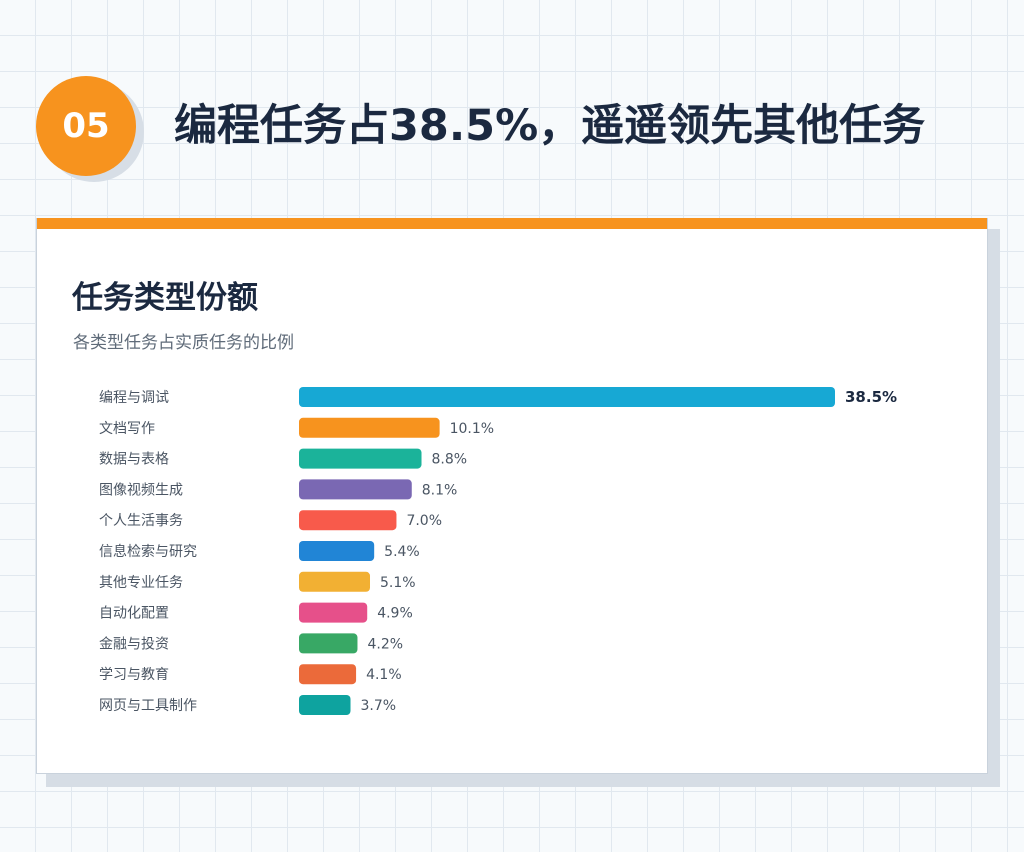  Describe the element at coordinates (450, 460) in the screenshot. I see `value-label: 8.8%` at that location.